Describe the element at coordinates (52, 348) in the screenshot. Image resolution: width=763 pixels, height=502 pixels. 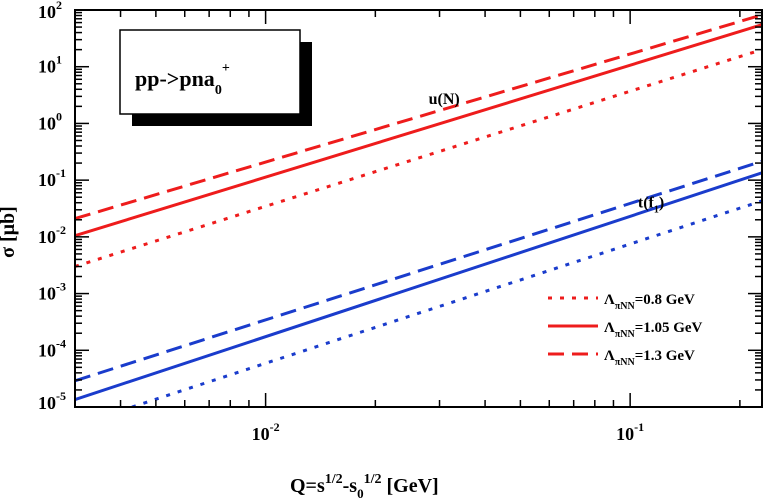
I see `y-tick-label: 10⁻⁴` at that location.